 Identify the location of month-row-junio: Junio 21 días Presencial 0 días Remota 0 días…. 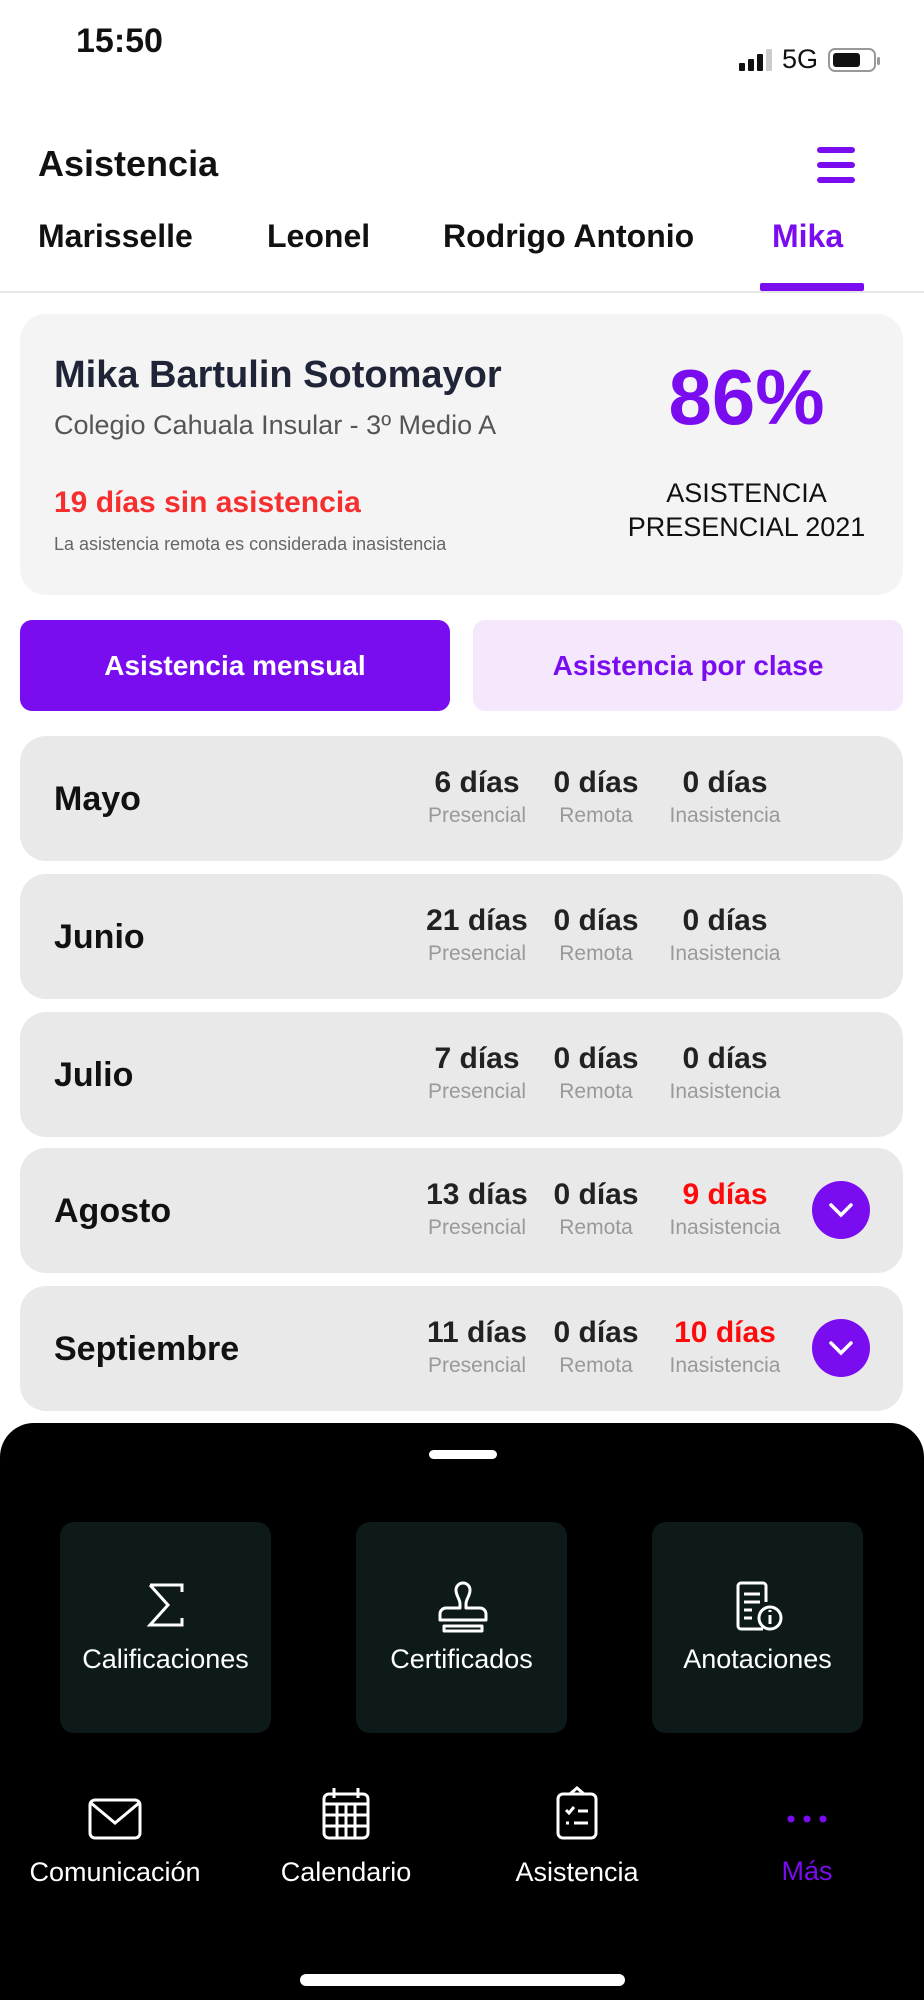
(461, 936).